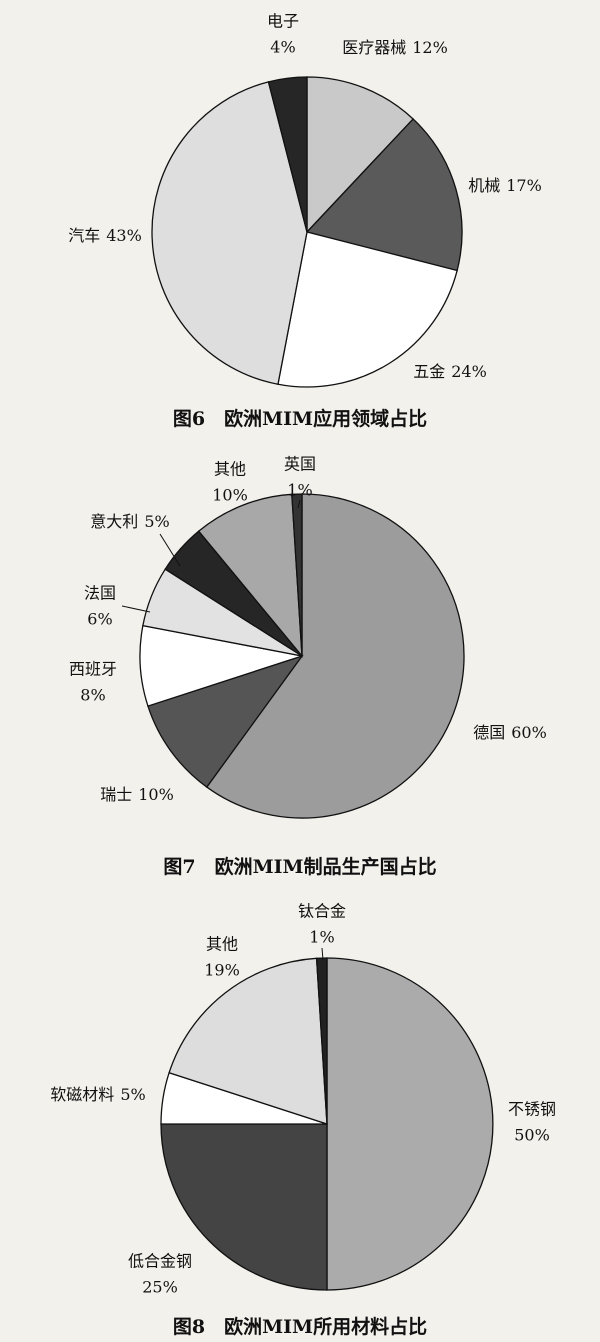  What do you see at coordinates (160, 1261) in the screenshot?
I see `category-name: 低合金钢` at bounding box center [160, 1261].